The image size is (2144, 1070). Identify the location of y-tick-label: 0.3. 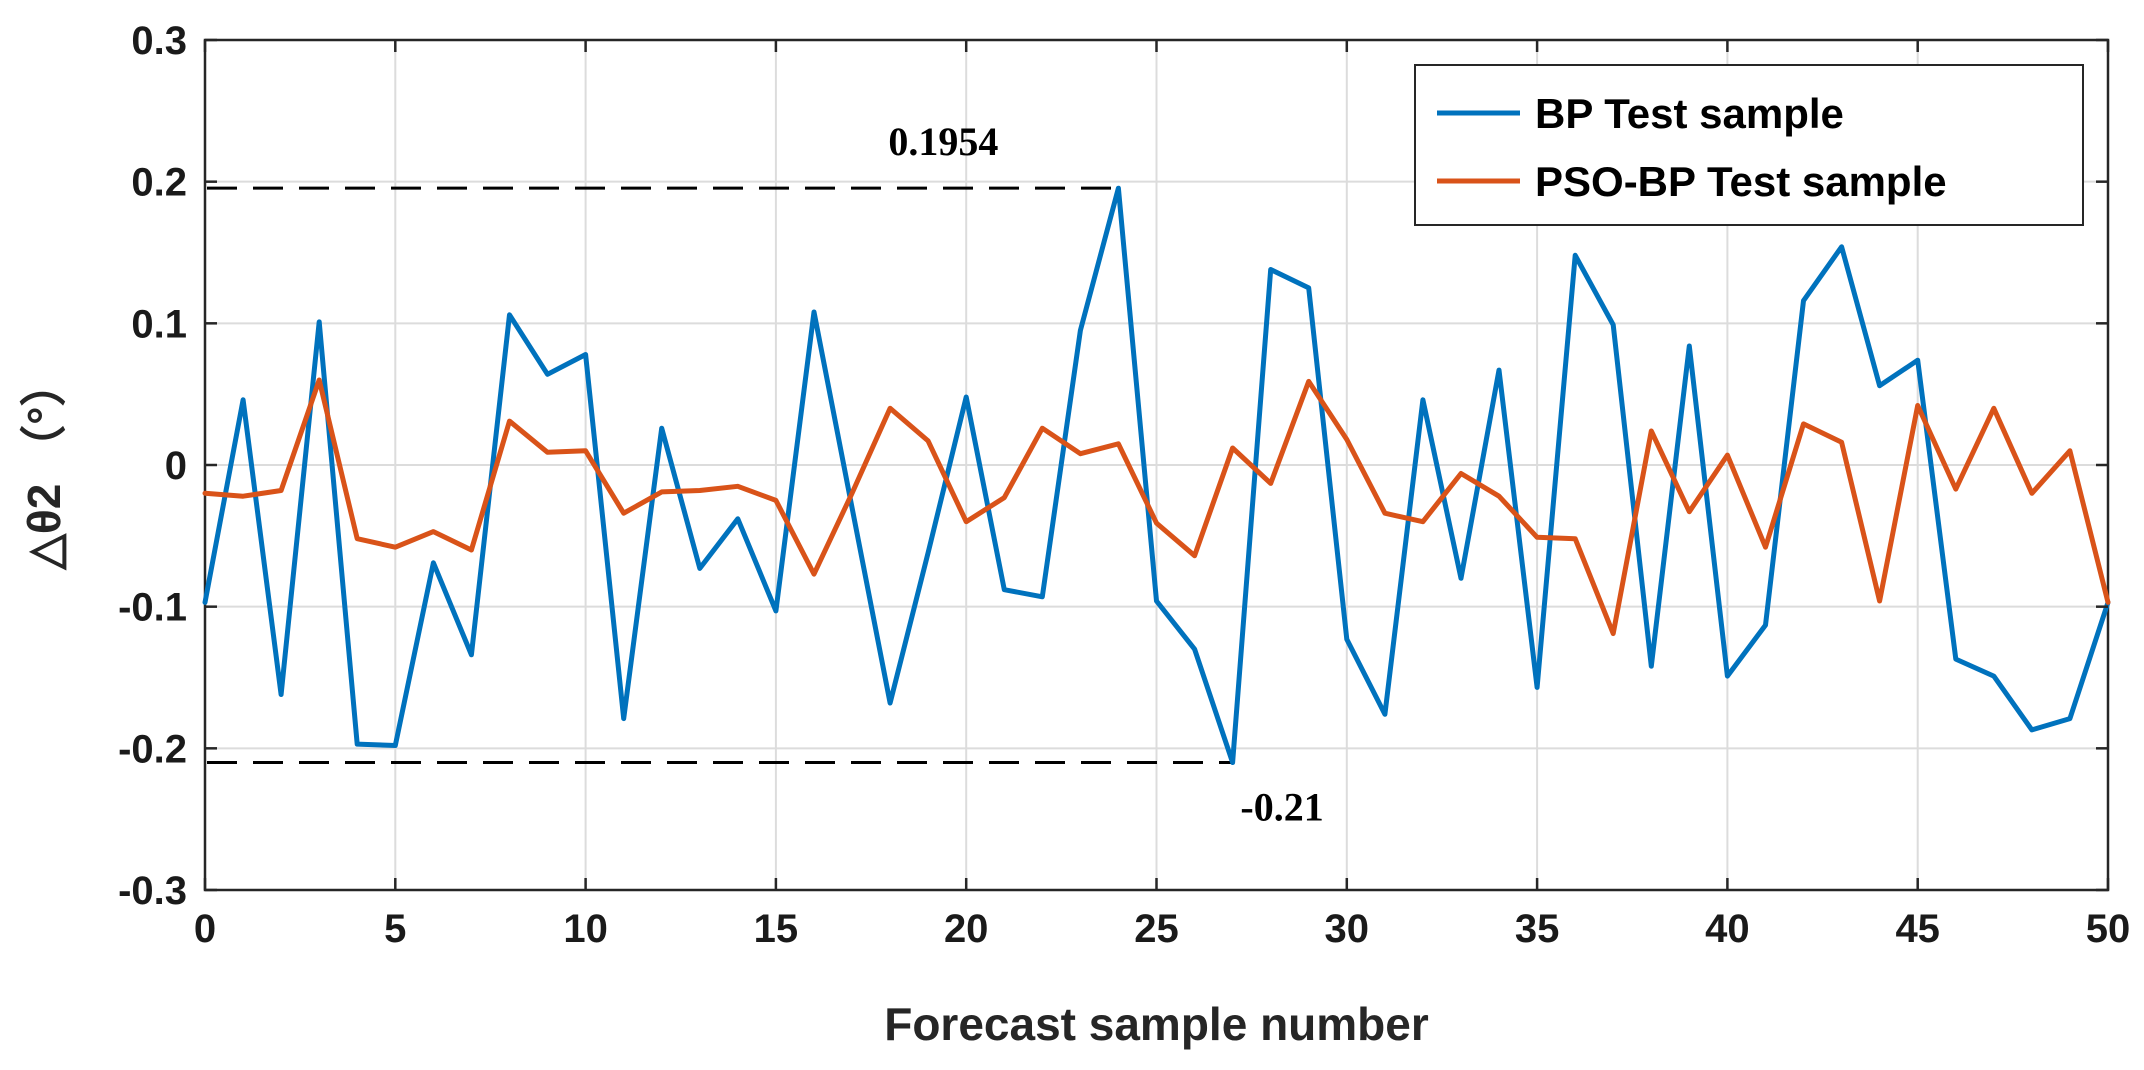
(159, 41).